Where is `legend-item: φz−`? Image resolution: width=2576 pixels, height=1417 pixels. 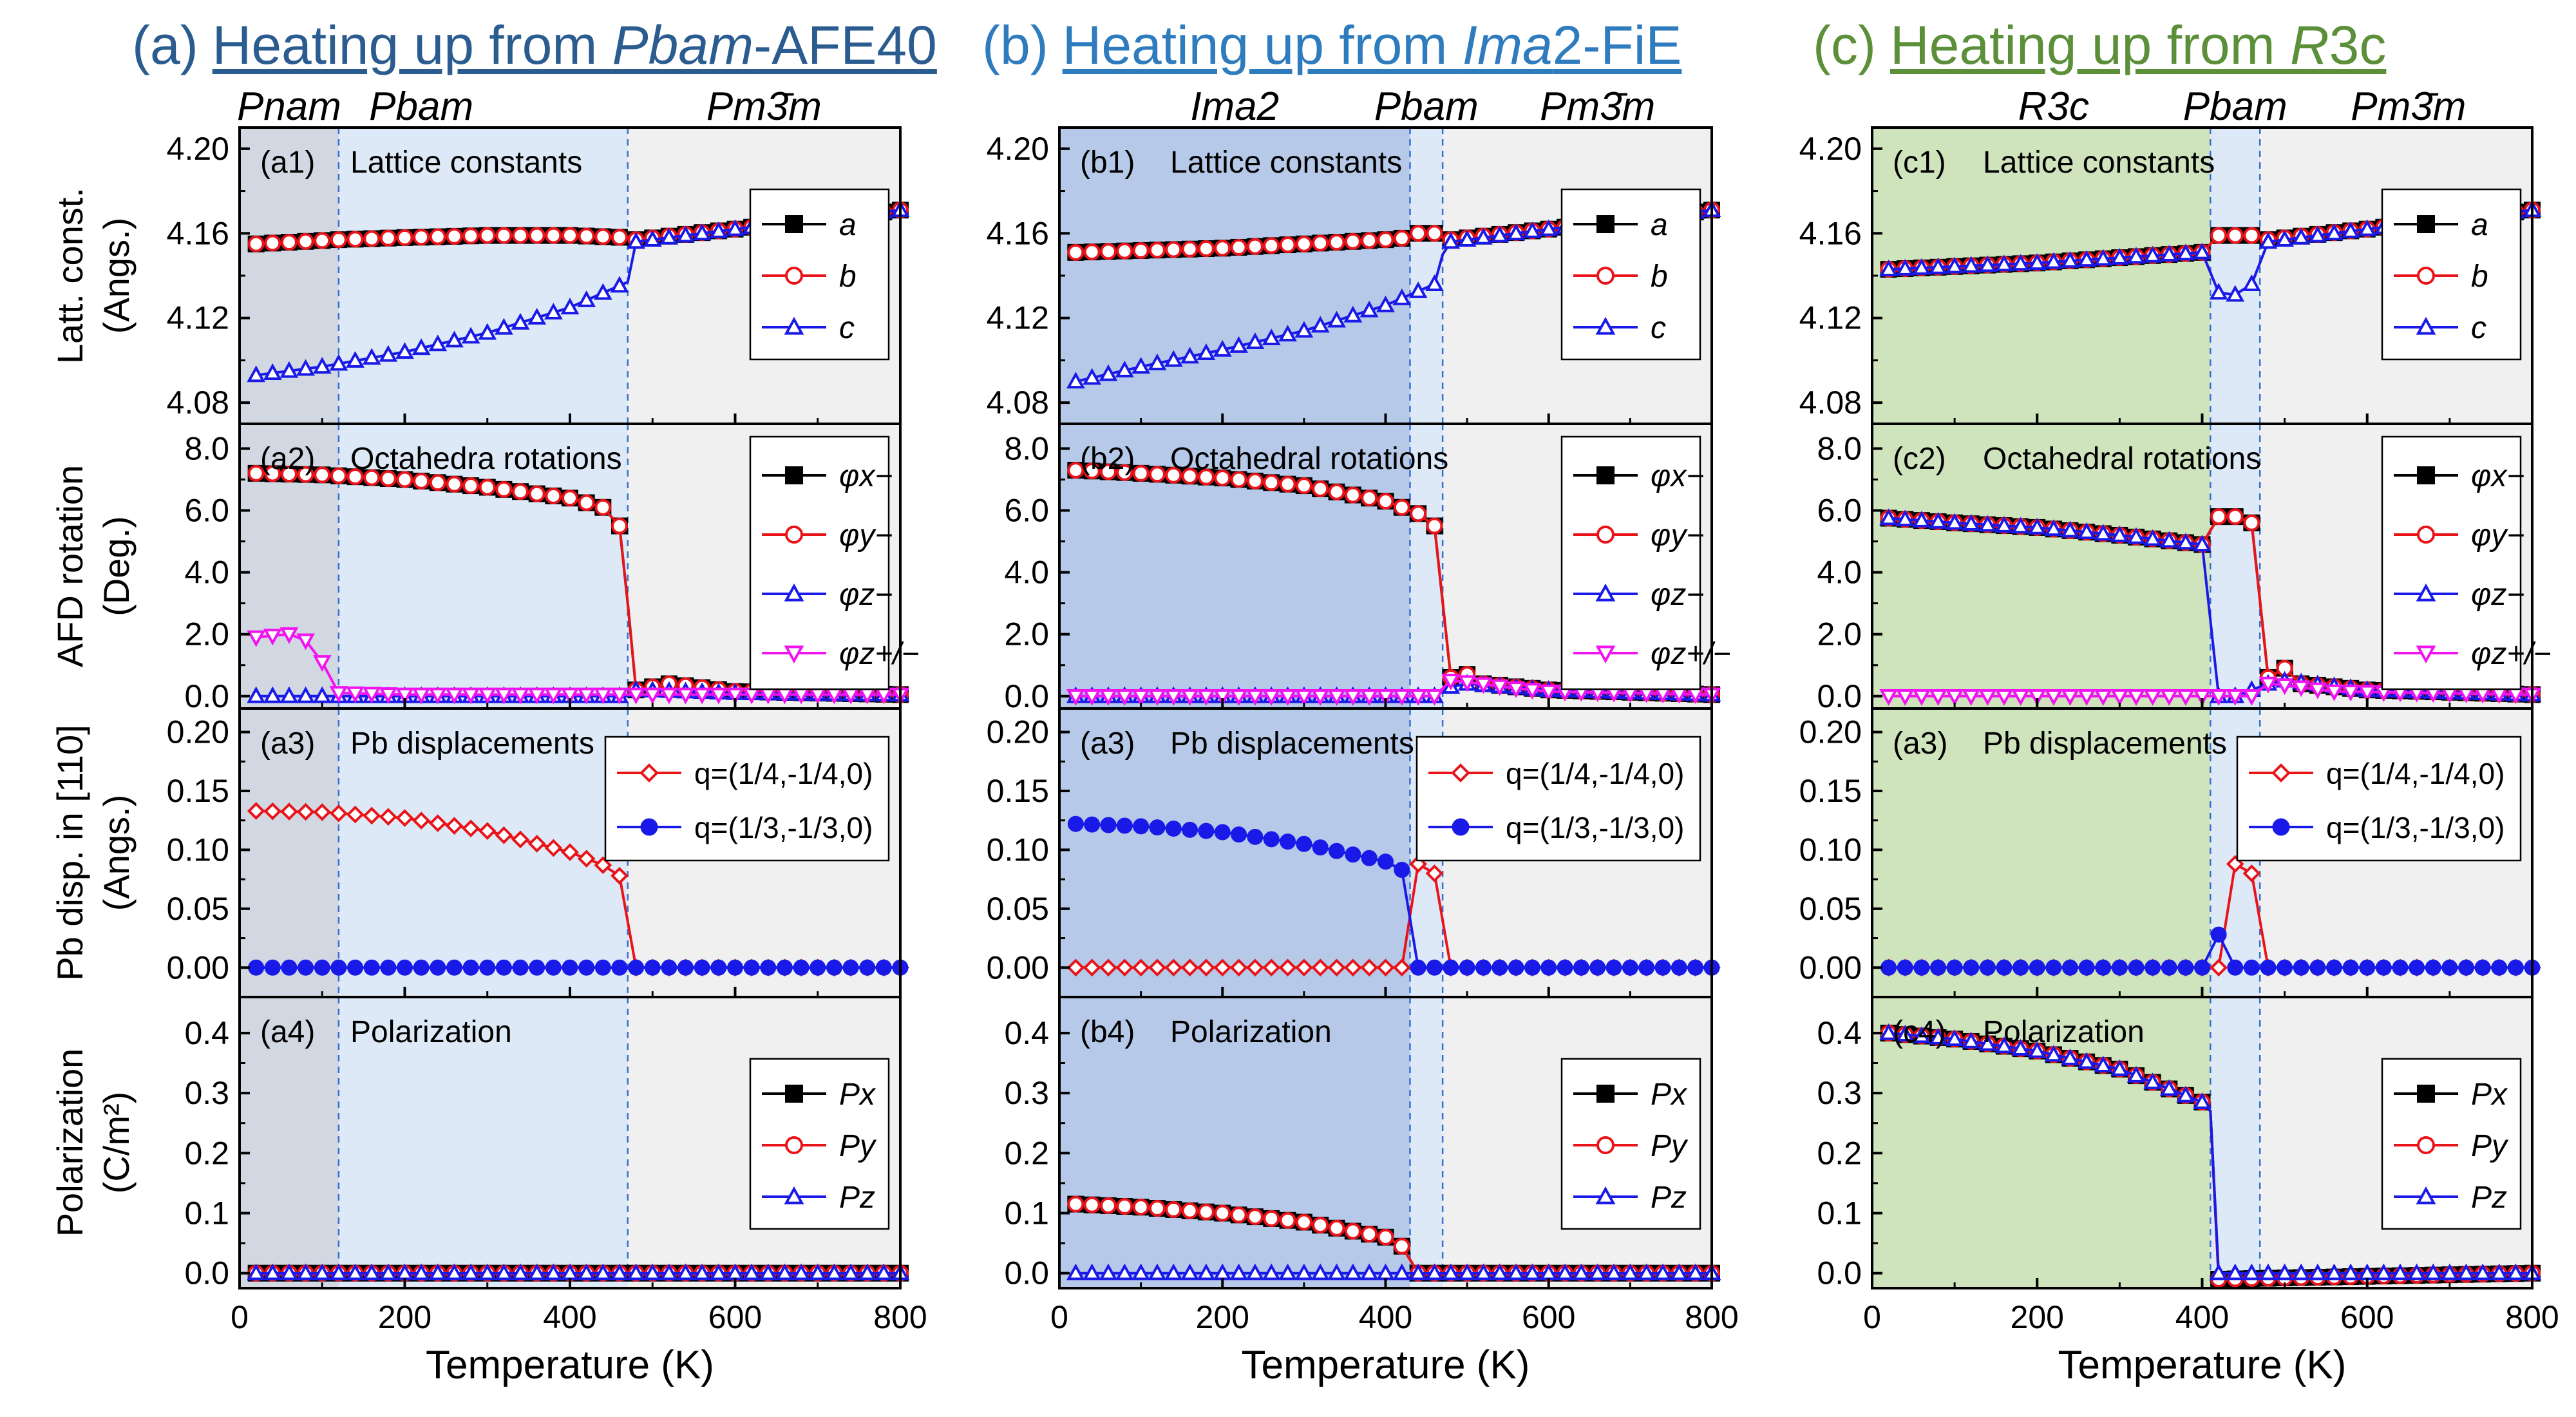 legend-item: φz− is located at coordinates (2459, 595).